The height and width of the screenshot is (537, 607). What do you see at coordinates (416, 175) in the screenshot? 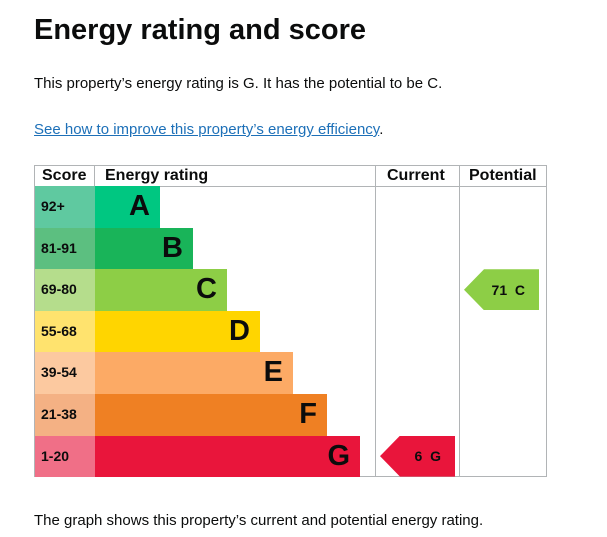
I see `header-current: Current` at bounding box center [416, 175].